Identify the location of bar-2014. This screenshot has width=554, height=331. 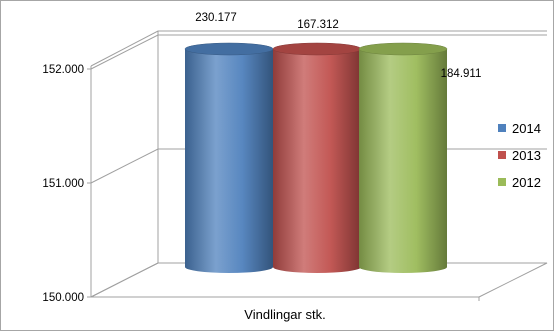
(229, 157).